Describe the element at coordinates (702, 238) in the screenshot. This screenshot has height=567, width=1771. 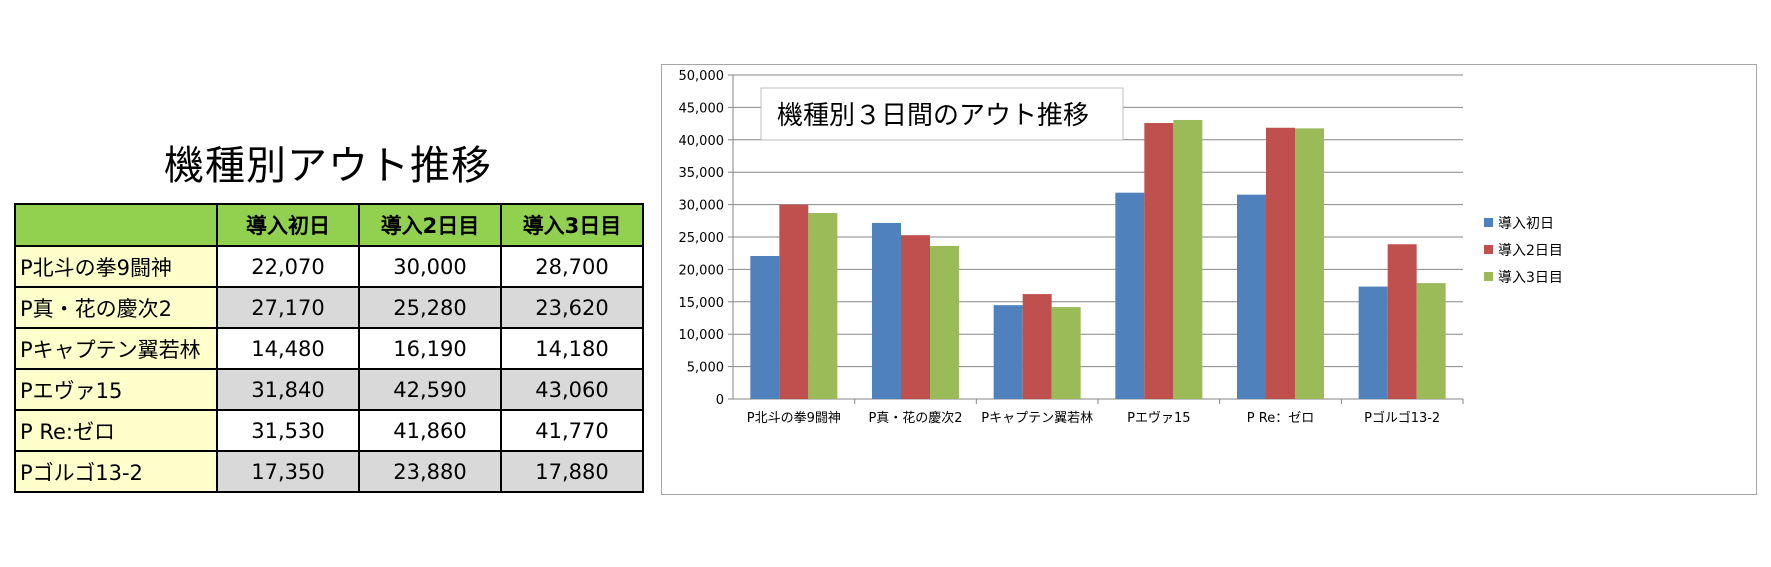
I see `y-tick-label: 25,000` at that location.